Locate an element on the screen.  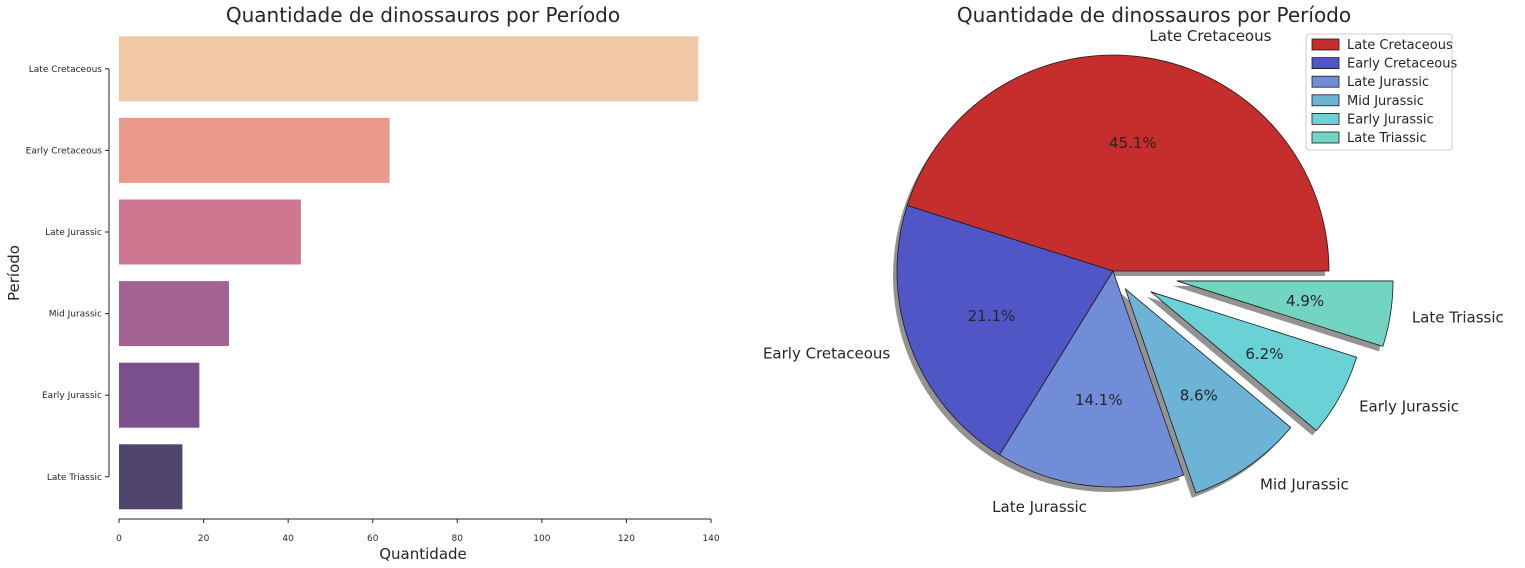
pie-slice-early-cretaceous is located at coordinates (1005, 330).